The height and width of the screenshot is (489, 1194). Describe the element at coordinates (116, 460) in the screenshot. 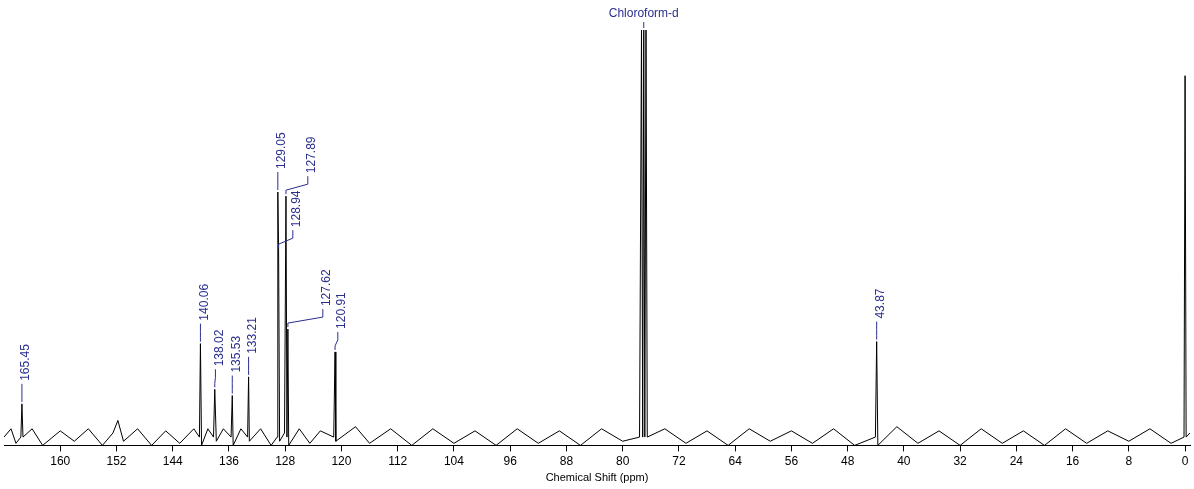

I see `x-tick-label: 152` at that location.